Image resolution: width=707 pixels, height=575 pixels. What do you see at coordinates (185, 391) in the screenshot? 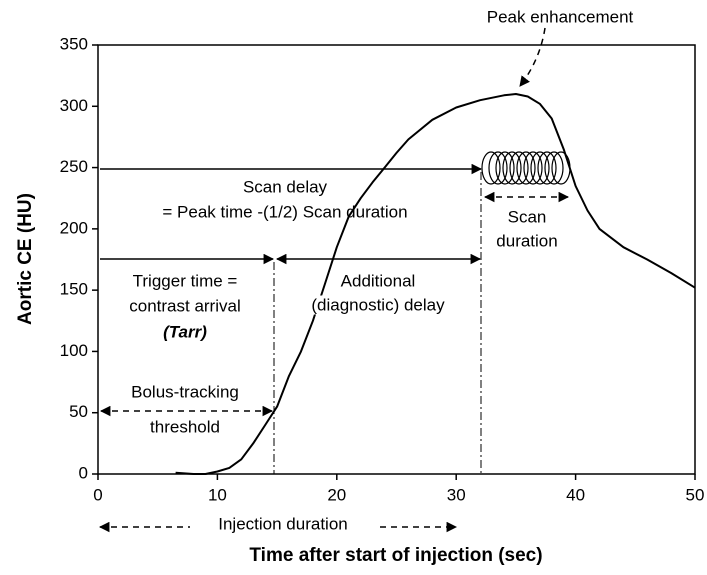
I see `annotation: Bolus-tracking` at bounding box center [185, 391].